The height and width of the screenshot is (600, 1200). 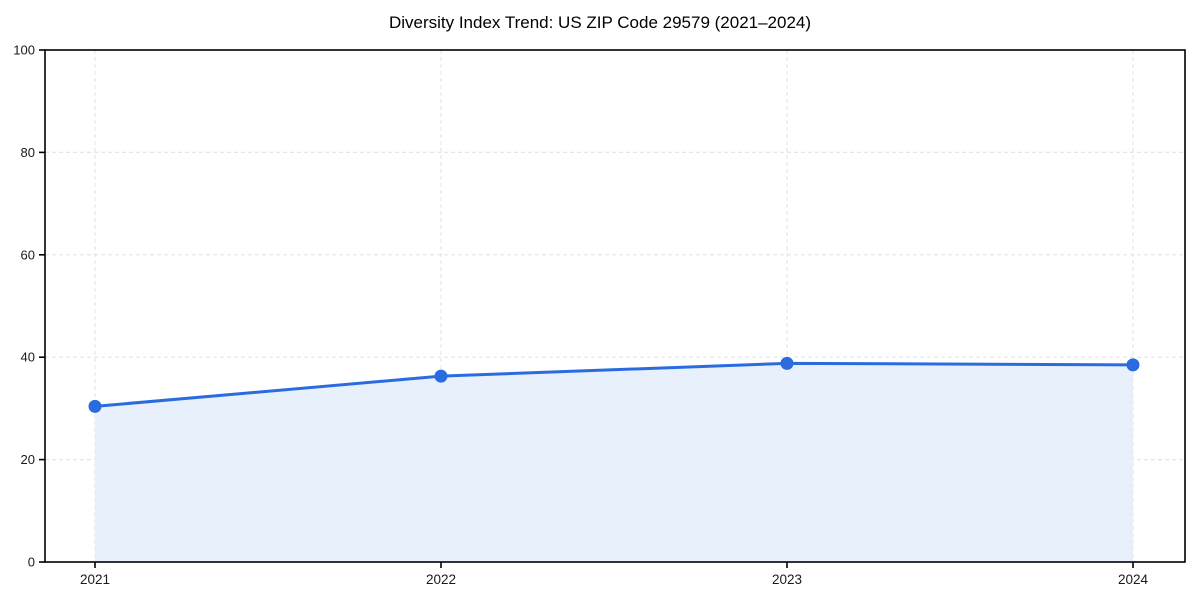 I want to click on data-point-marker-2023, so click(x=787, y=363).